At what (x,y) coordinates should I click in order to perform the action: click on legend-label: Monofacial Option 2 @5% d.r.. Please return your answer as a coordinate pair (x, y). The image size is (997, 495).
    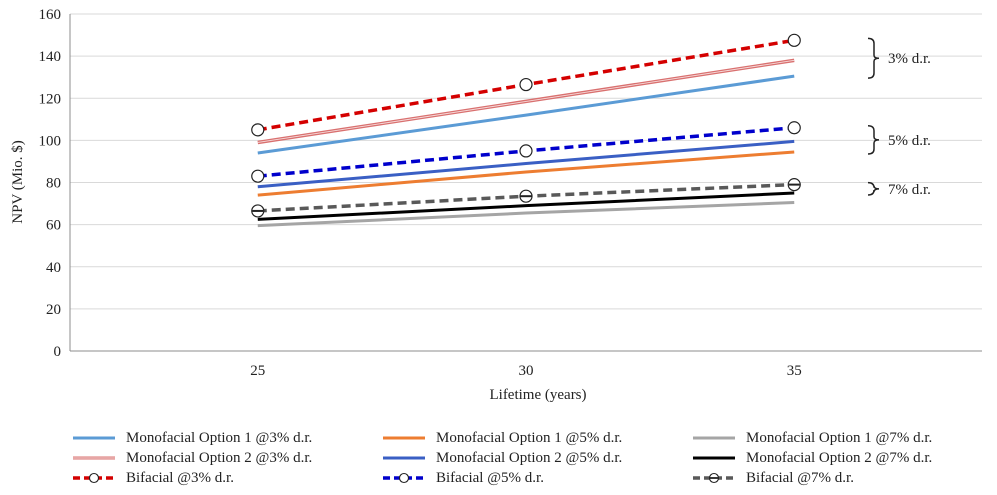
    Looking at the image, I should click on (529, 457).